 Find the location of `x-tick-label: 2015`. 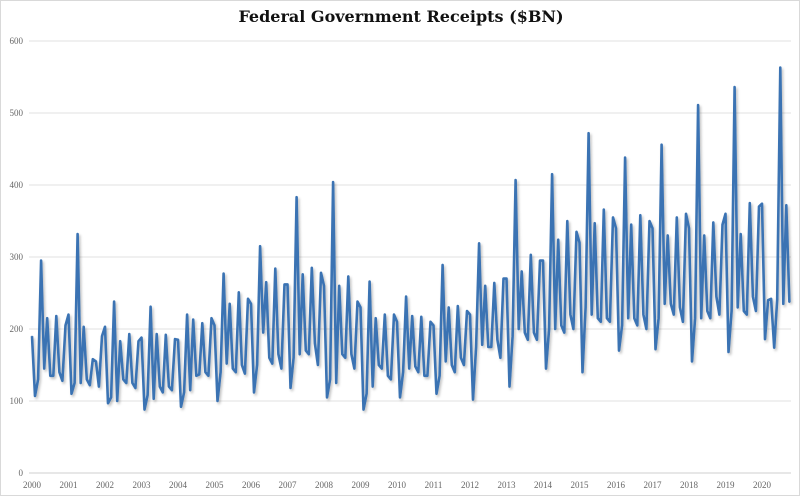

x-tick-label: 2015 is located at coordinates (580, 485).